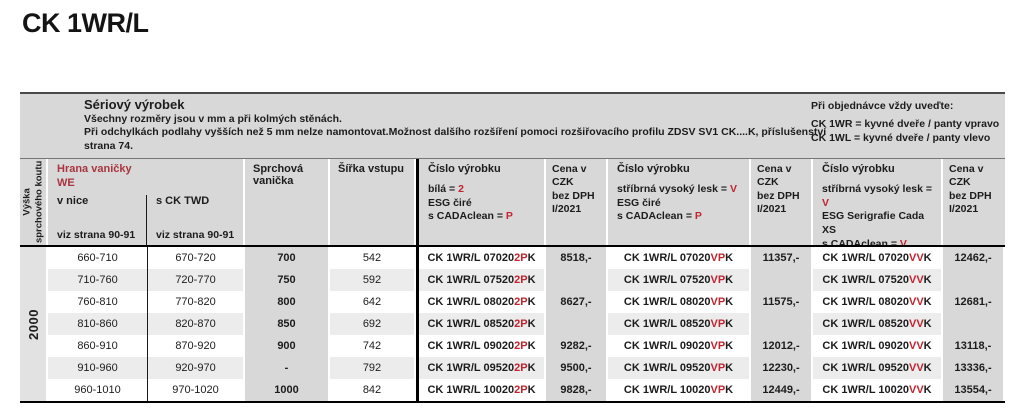 The height and width of the screenshot is (410, 1024). I want to click on product-code-cell: CK 1WR/L 09520 2P K, so click(481, 368).